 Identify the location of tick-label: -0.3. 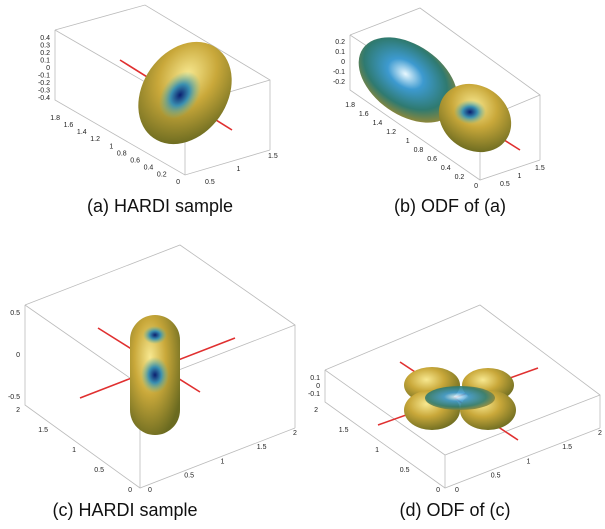
(44, 90).